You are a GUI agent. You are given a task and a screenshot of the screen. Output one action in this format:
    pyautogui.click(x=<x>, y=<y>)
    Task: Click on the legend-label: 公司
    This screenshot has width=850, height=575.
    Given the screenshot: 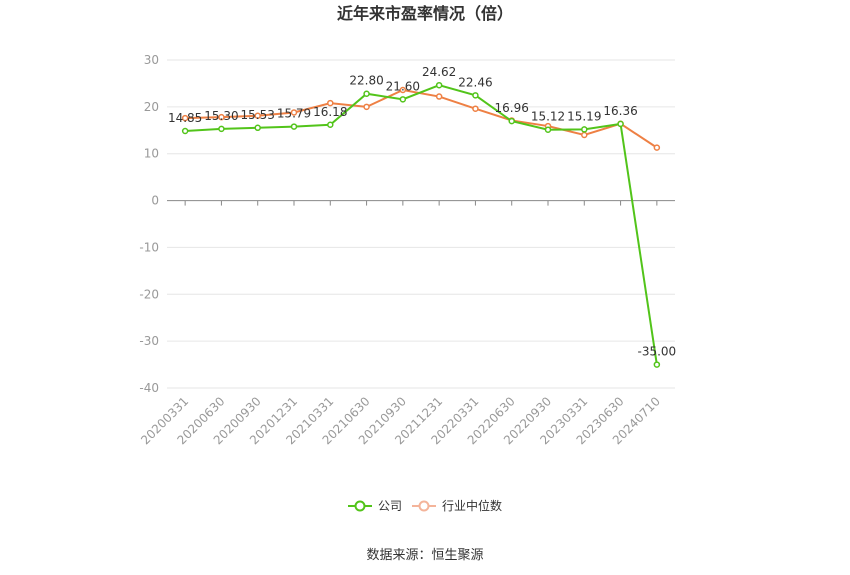 What is the action you would take?
    pyautogui.click(x=390, y=506)
    